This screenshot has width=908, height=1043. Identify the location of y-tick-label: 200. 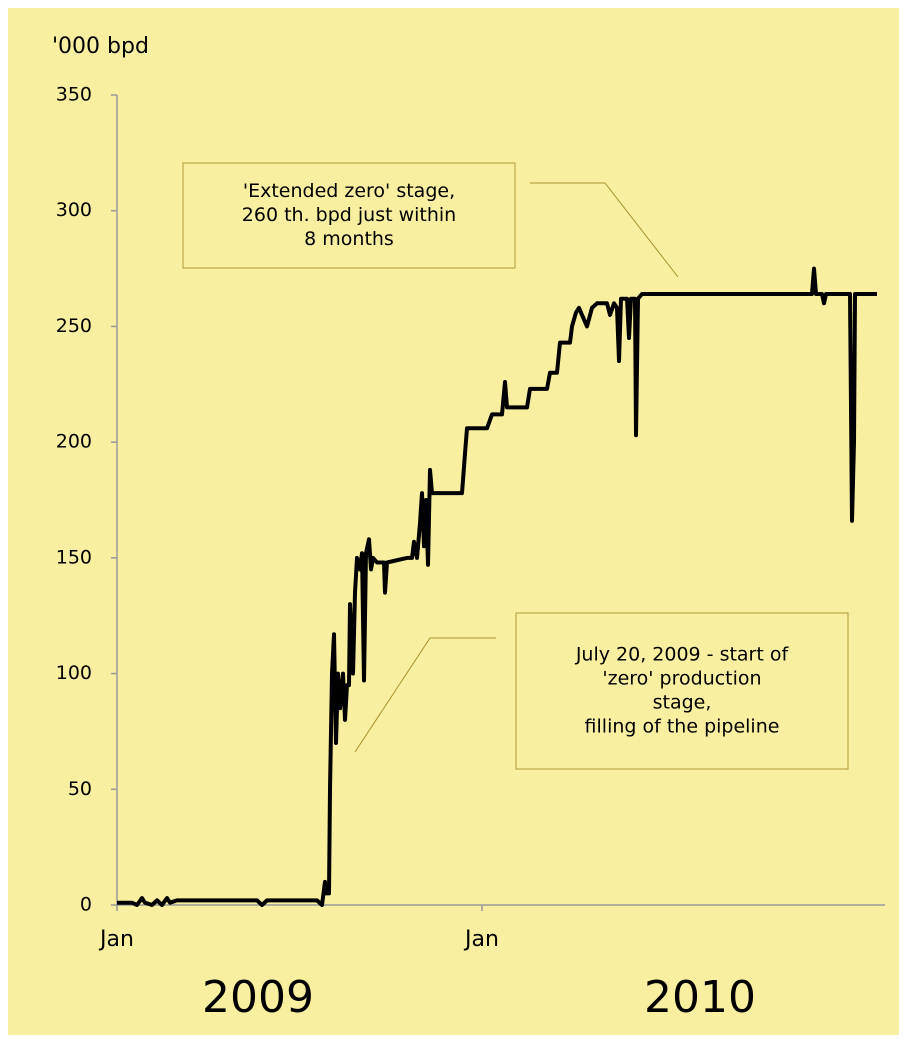
(74, 442).